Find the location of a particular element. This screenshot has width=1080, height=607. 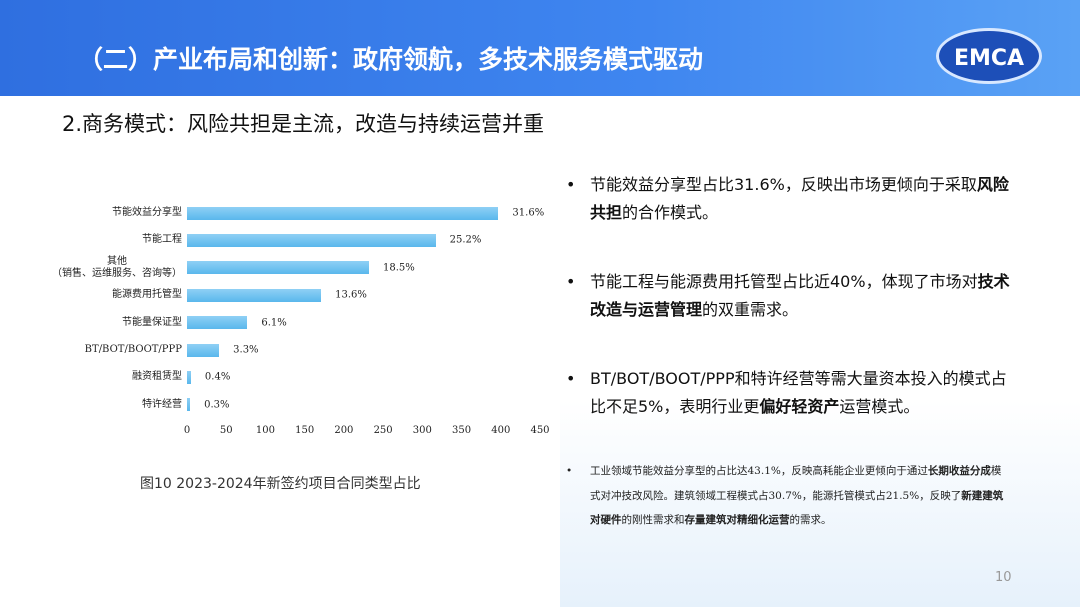

data-label: 0.3% is located at coordinates (217, 405).